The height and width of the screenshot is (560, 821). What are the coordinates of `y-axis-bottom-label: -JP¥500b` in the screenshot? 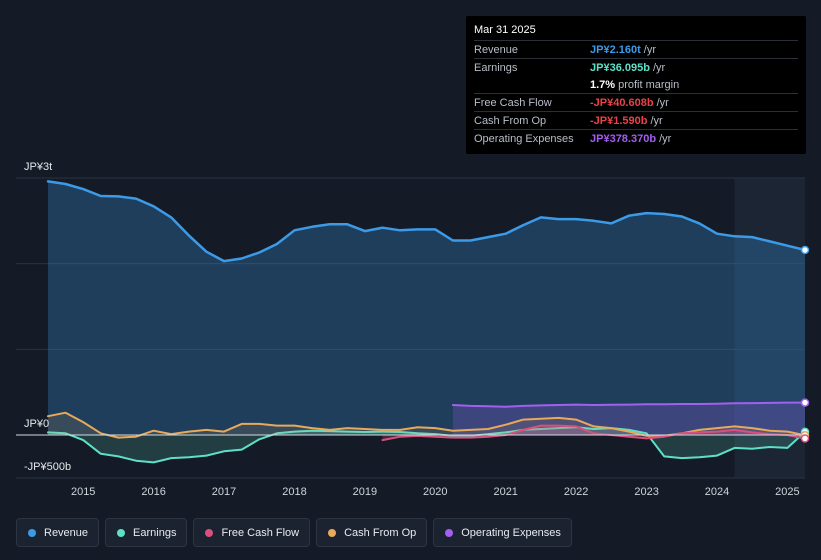 It's located at (47, 467).